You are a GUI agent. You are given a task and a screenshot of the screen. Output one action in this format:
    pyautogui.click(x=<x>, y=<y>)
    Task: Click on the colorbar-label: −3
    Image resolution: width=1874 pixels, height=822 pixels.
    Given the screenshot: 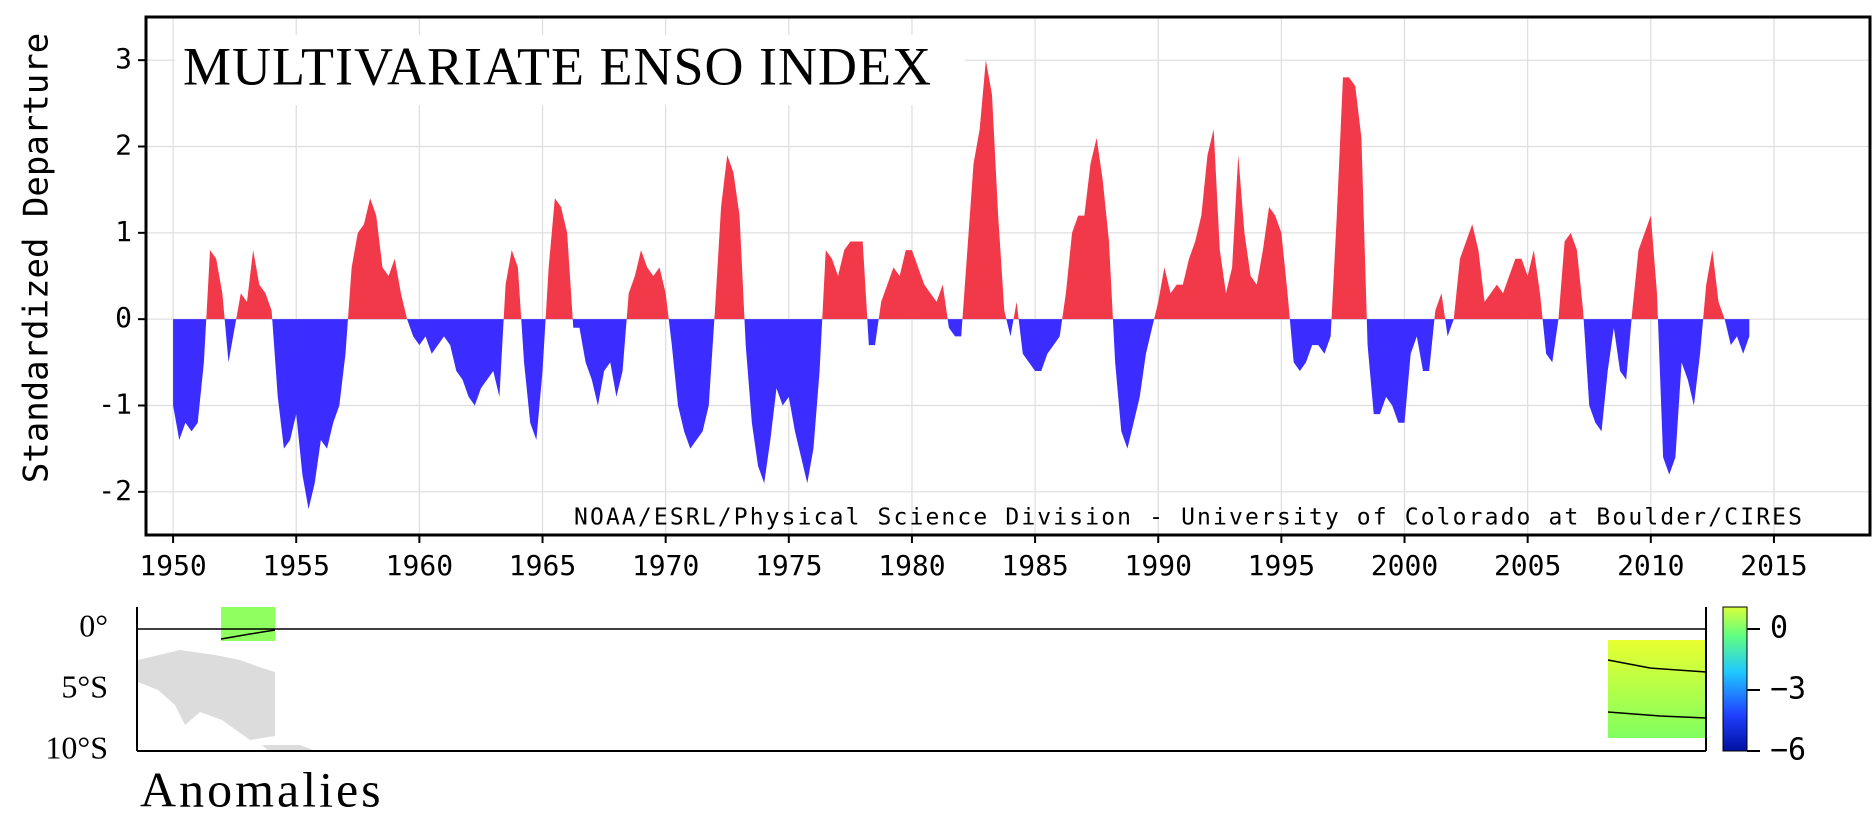 What is the action you would take?
    pyautogui.click(x=1788, y=689)
    